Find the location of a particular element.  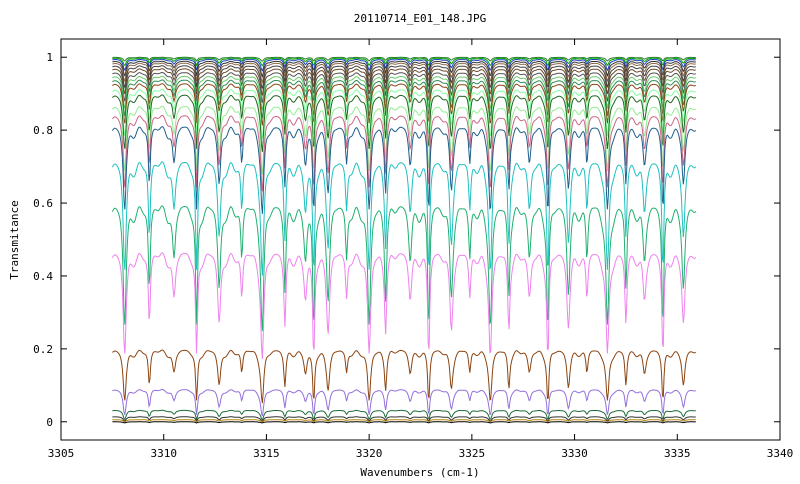

x-tick-label: 3310 is located at coordinates (163, 453).